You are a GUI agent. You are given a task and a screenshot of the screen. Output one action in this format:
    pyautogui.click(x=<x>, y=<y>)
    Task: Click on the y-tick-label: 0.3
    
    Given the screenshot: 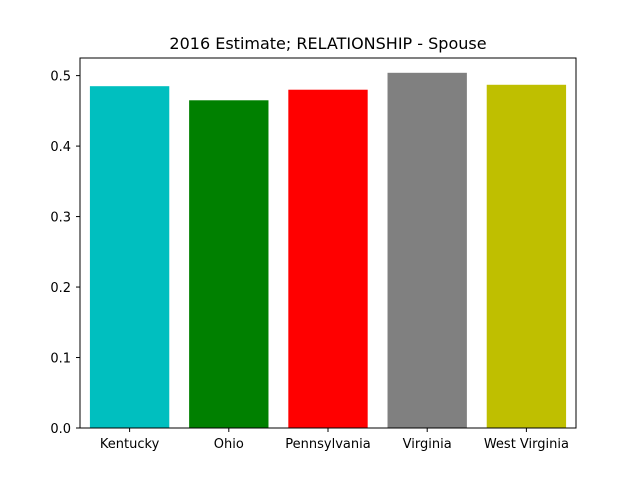 What is the action you would take?
    pyautogui.click(x=60, y=218)
    